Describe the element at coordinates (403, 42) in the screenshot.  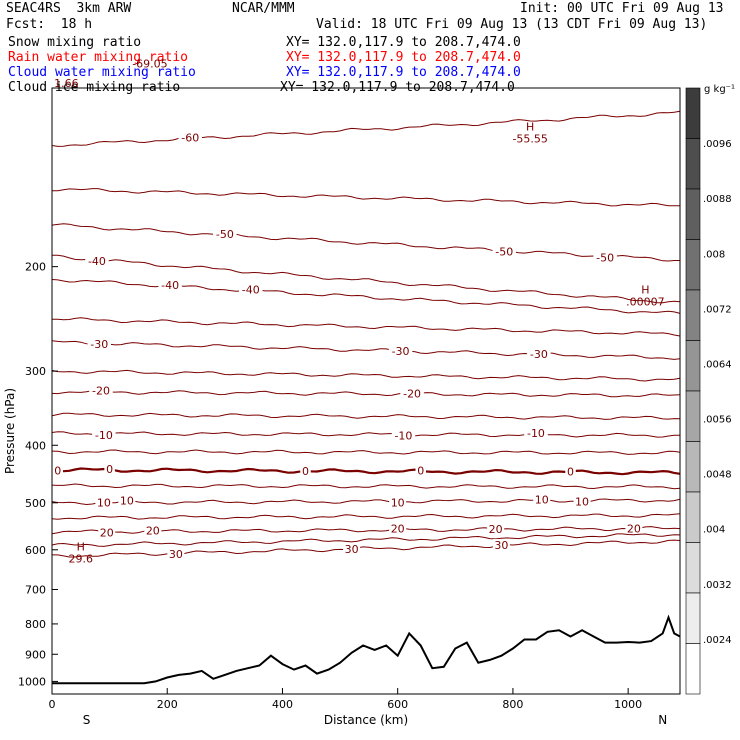
I see `field-xy-snow: XY= 132.0,117.9 to 208.7,474.0` at that location.